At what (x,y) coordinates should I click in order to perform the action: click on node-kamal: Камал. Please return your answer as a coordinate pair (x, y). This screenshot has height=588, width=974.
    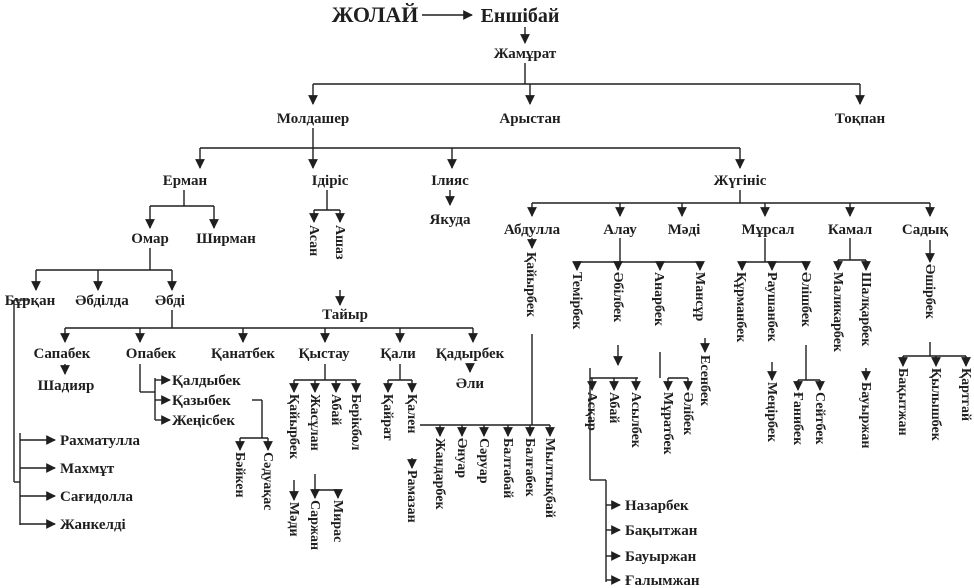
    Looking at the image, I should click on (850, 230).